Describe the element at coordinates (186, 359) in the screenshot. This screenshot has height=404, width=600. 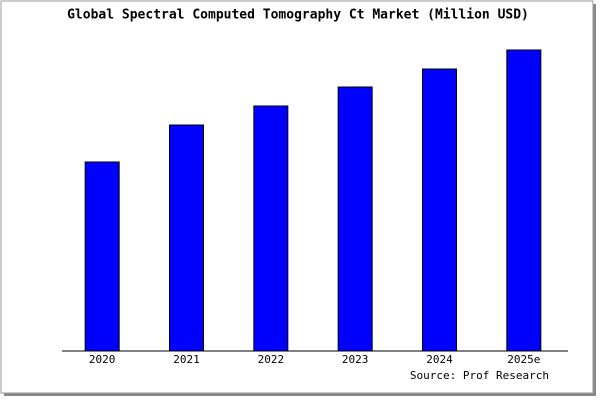
I see `x-tick-label: 2021` at that location.